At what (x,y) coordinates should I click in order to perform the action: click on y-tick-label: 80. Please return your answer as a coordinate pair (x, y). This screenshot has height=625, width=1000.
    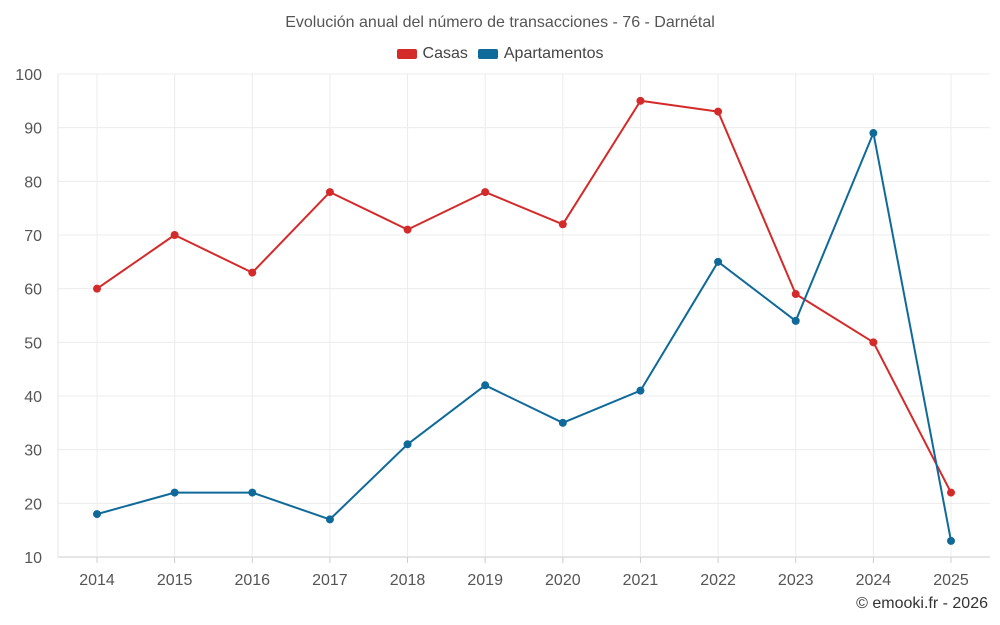
    Looking at the image, I should click on (33, 182).